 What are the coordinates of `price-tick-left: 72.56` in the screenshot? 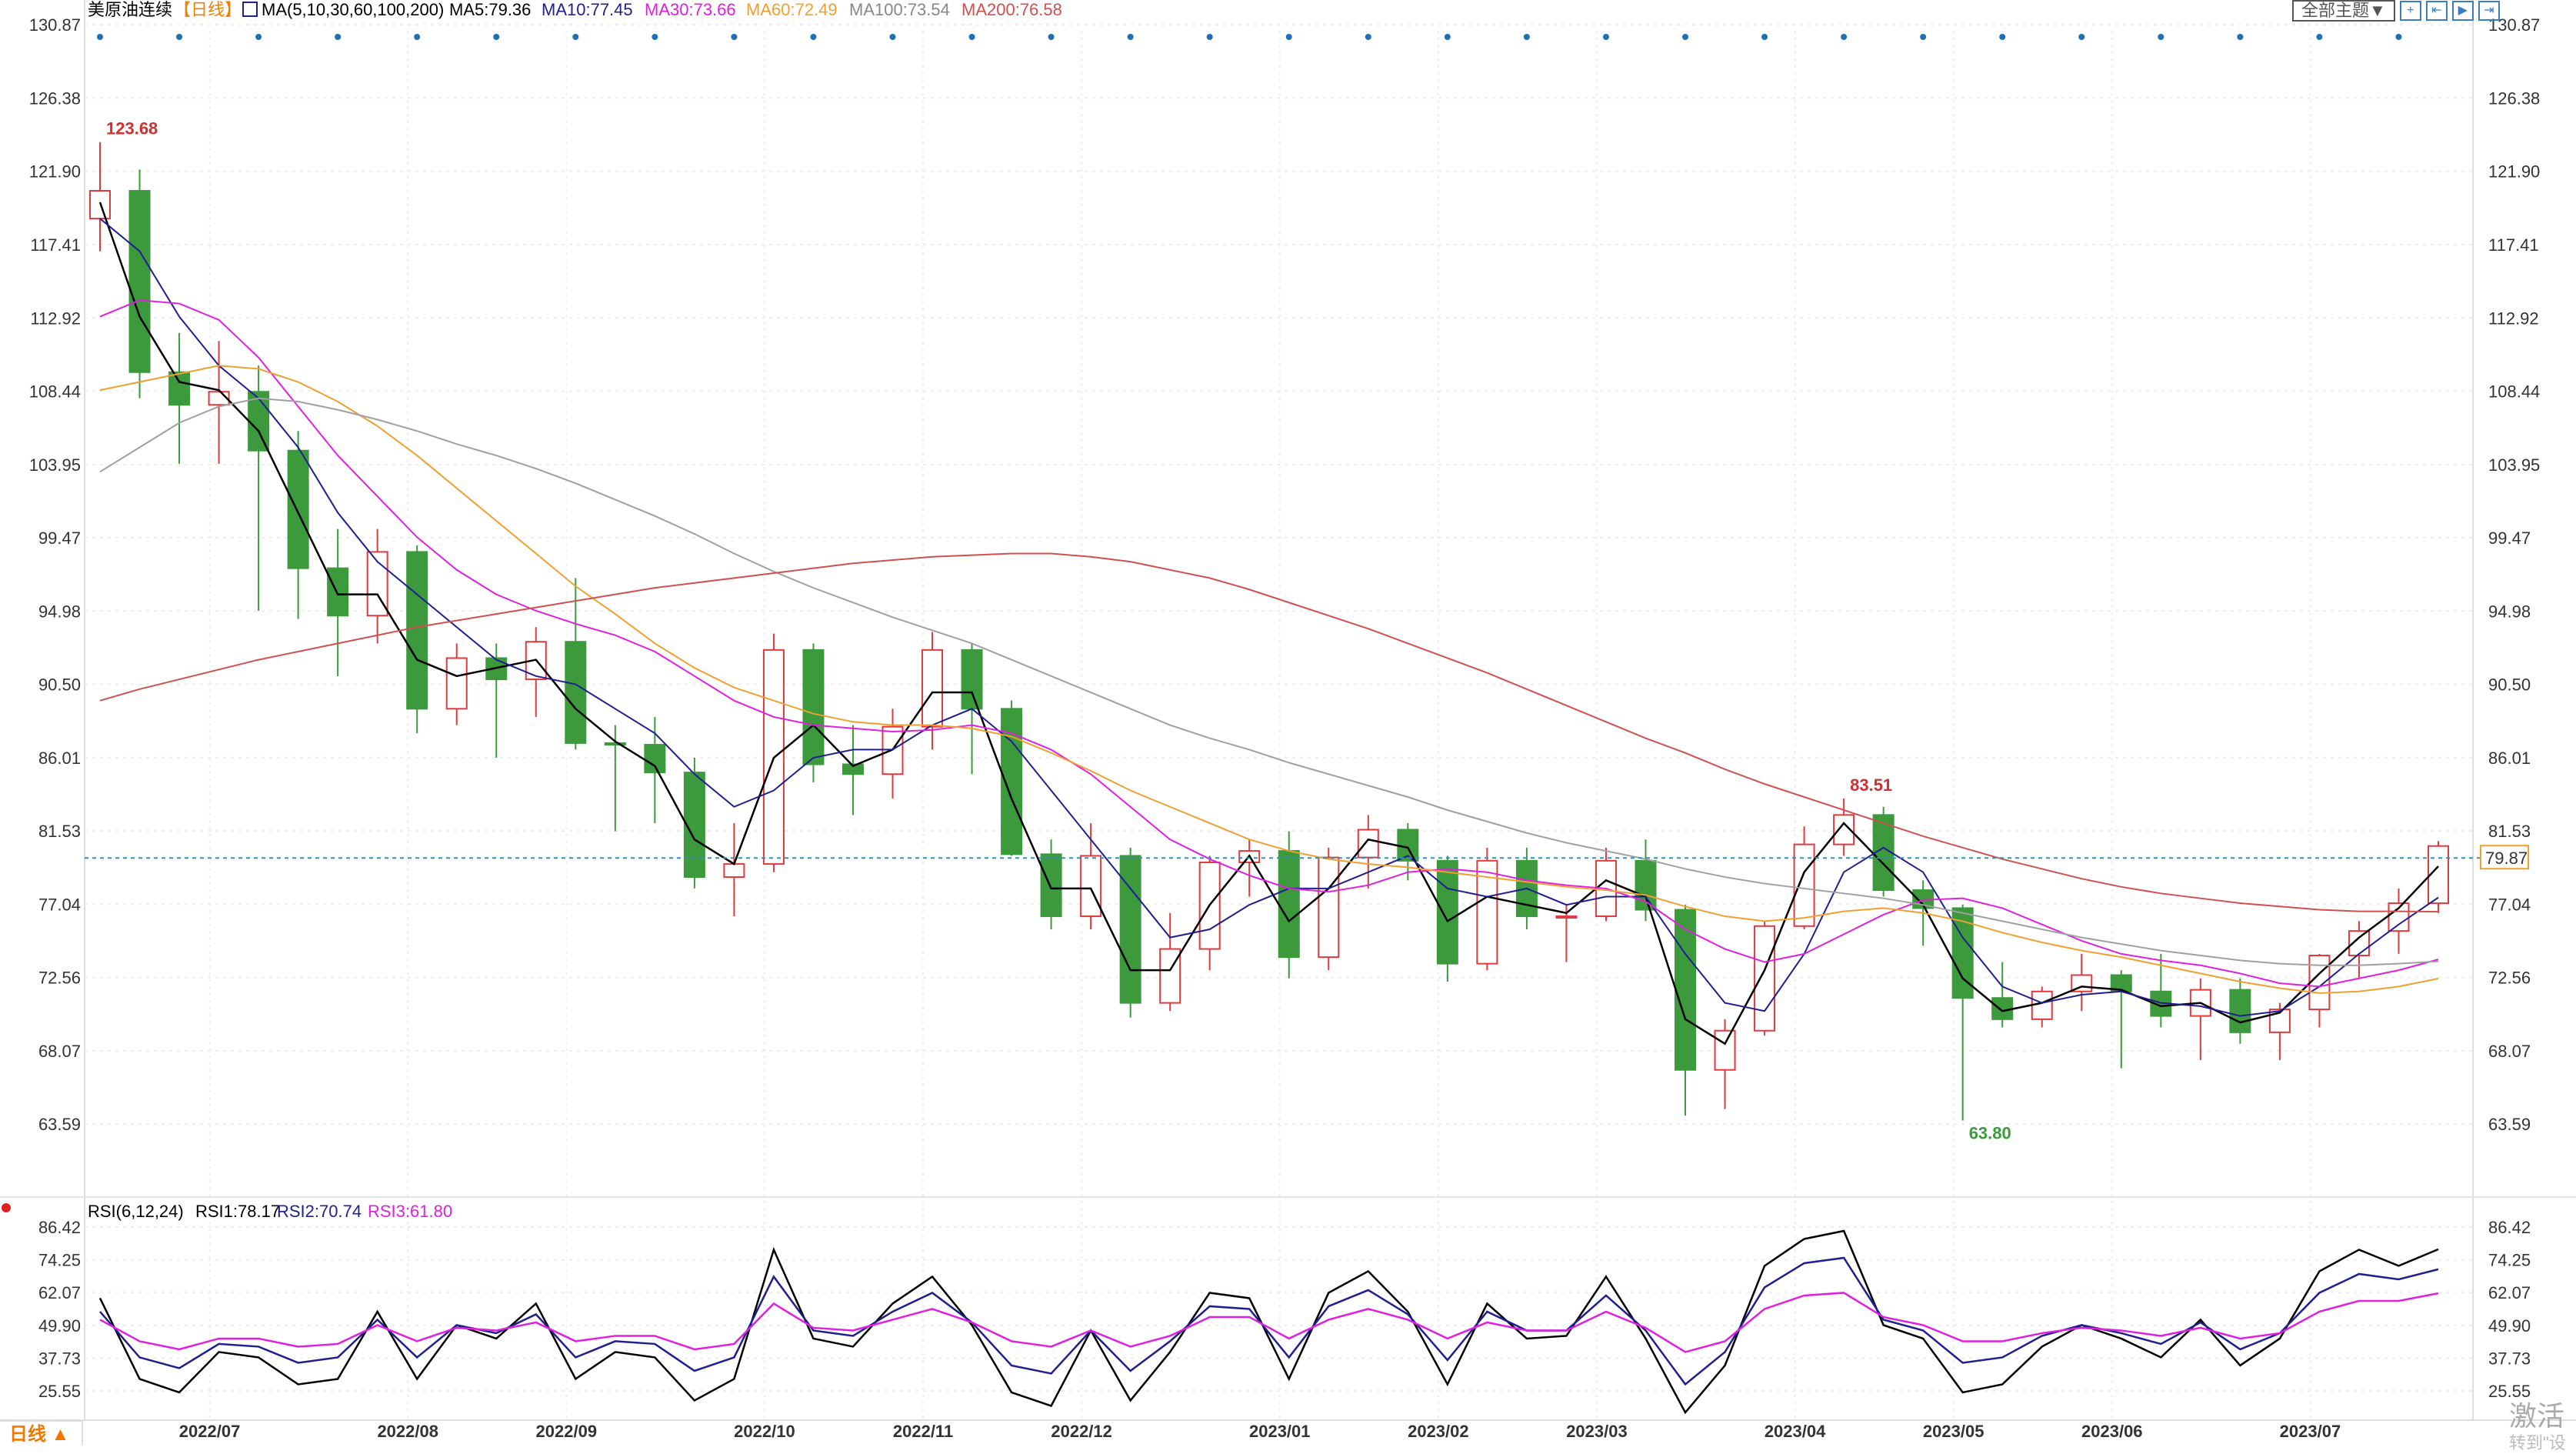 It's located at (59, 977).